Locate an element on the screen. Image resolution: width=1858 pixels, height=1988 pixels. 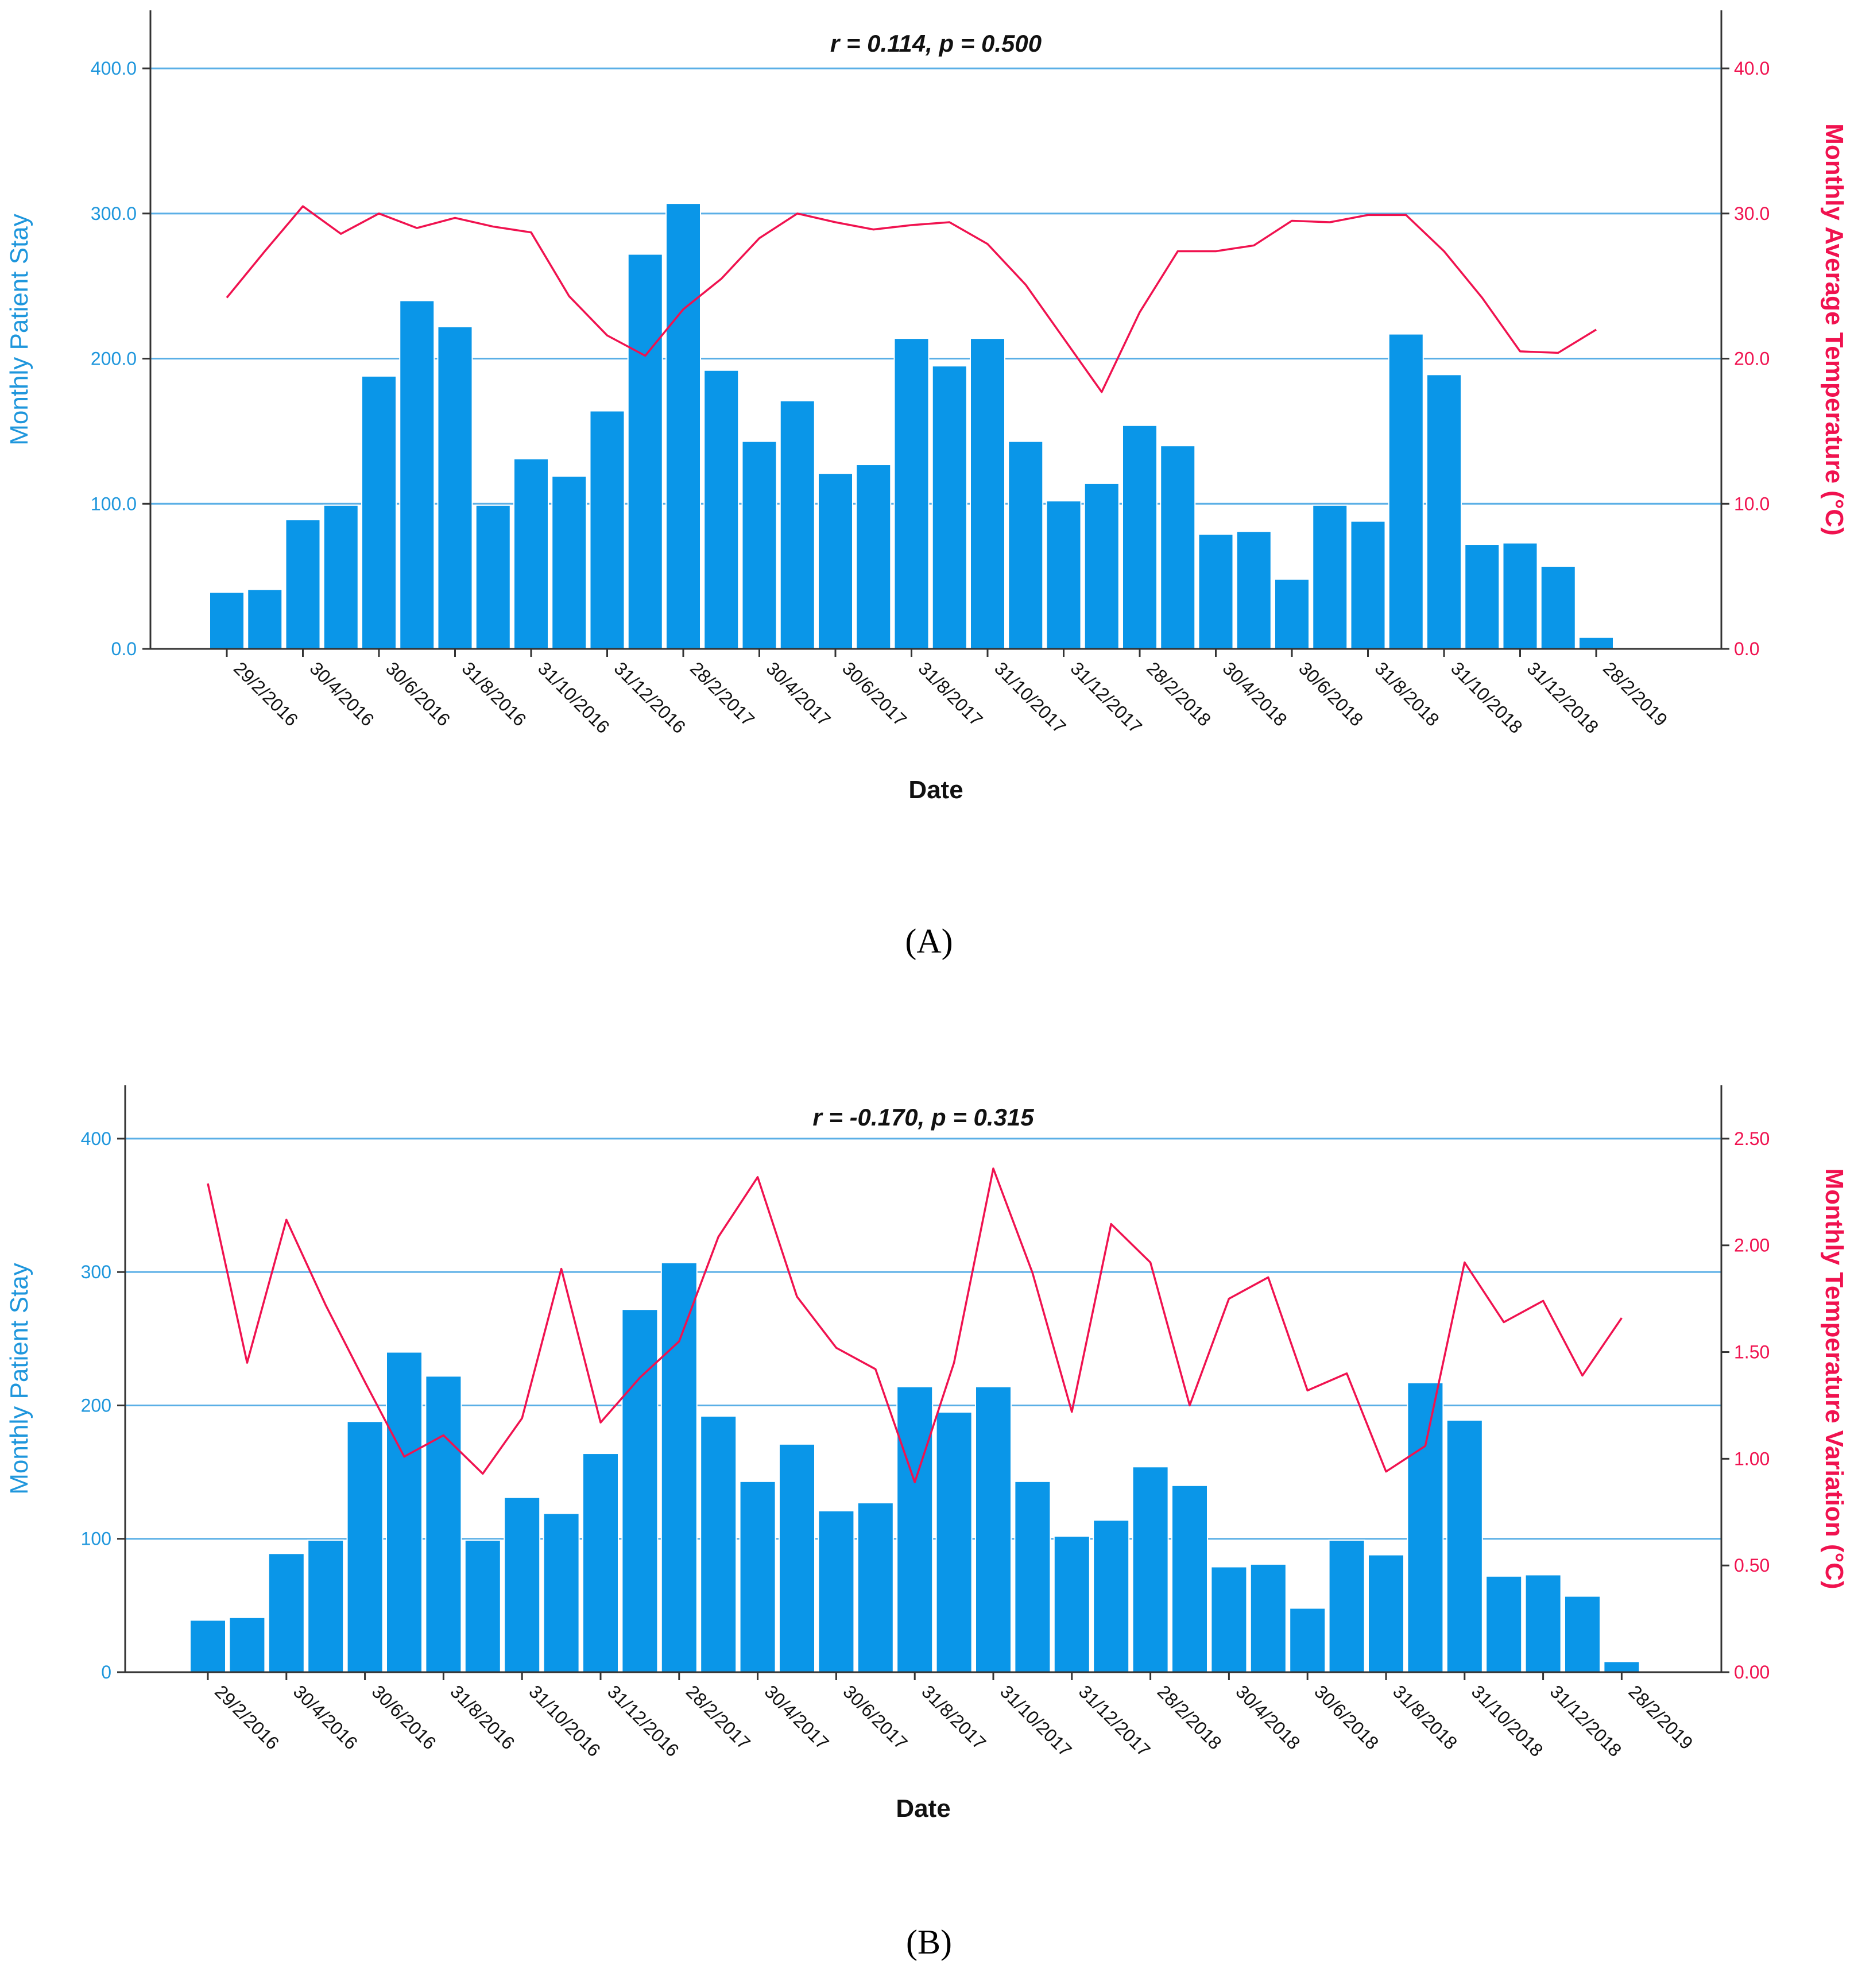
p1-chart-title: r = -0.170, p = 0.315 is located at coordinates (923, 1117).